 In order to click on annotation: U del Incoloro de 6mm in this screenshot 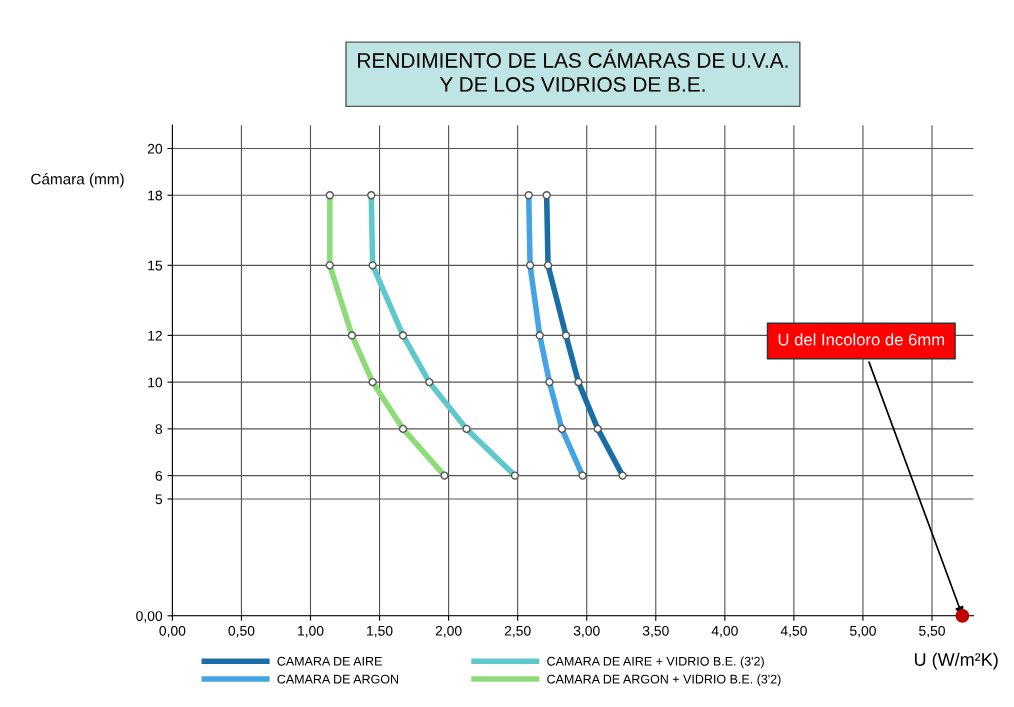, I will do `click(861, 339)`.